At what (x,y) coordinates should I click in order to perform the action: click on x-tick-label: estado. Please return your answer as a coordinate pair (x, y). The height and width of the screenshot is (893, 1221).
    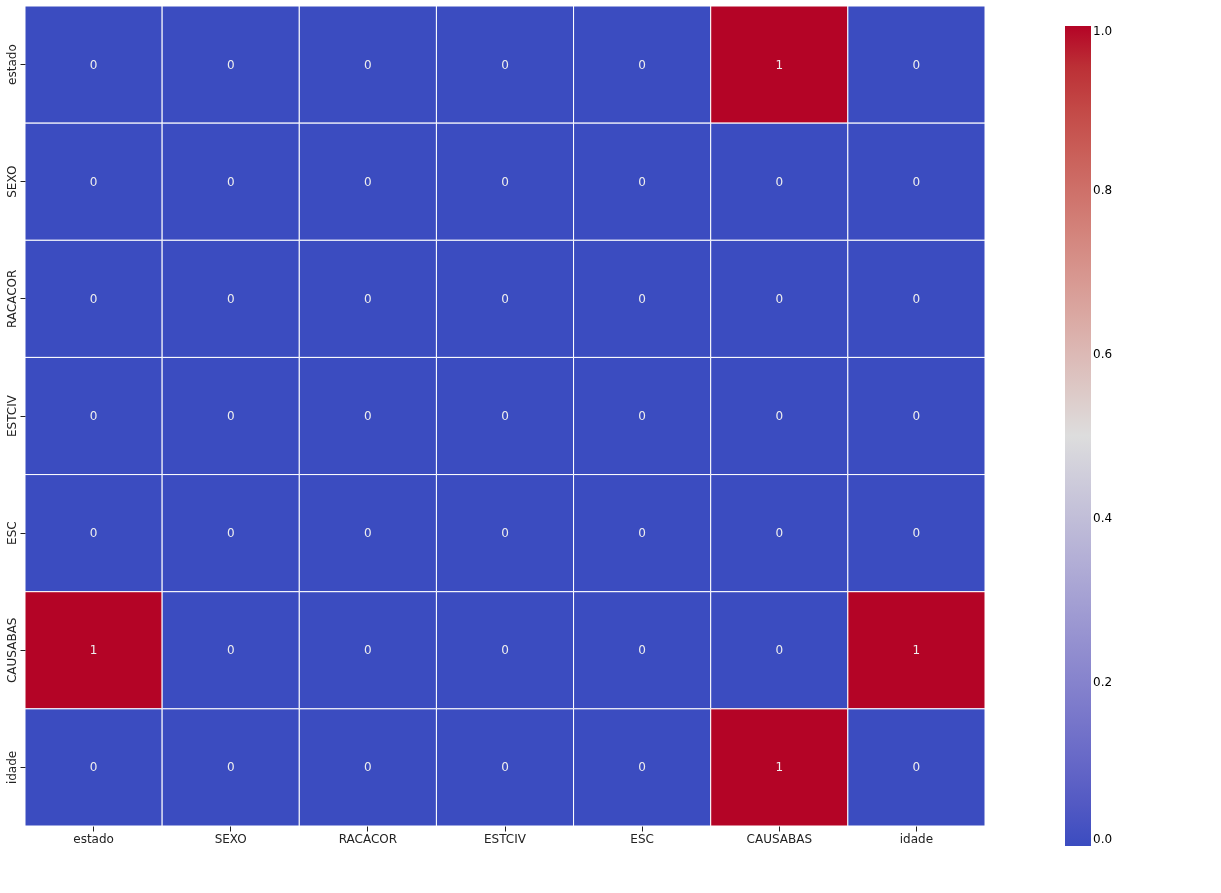
    Looking at the image, I should click on (93, 838).